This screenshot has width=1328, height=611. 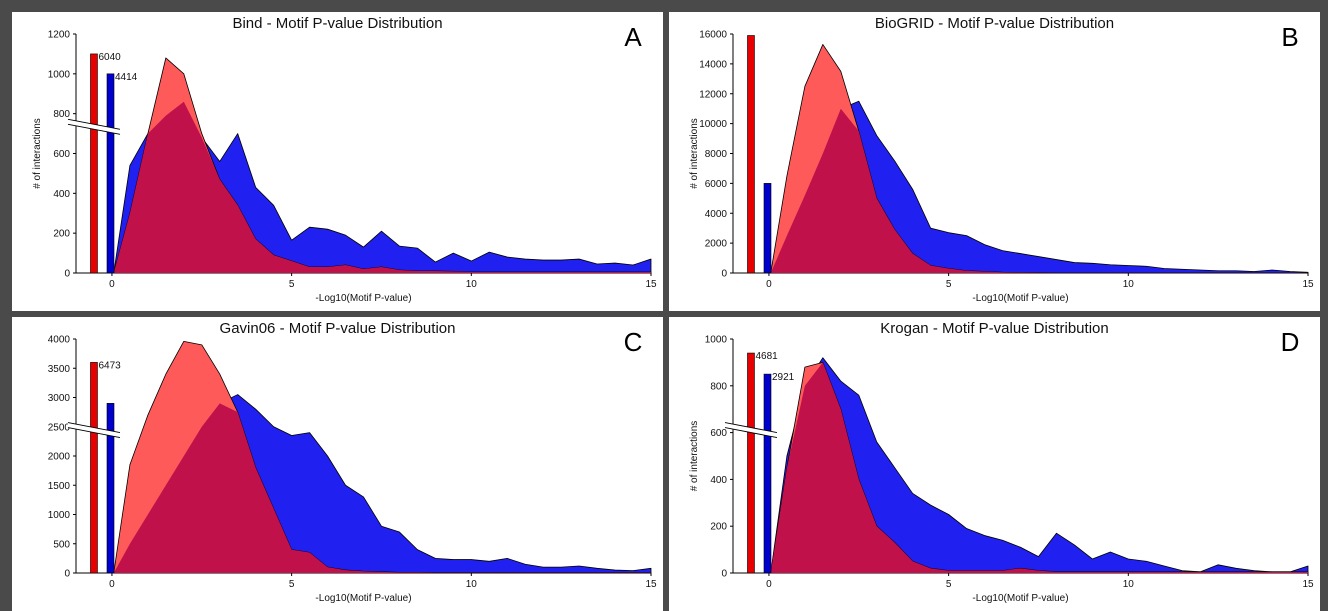 What do you see at coordinates (1289, 37) in the screenshot?
I see `panel-letter: B` at bounding box center [1289, 37].